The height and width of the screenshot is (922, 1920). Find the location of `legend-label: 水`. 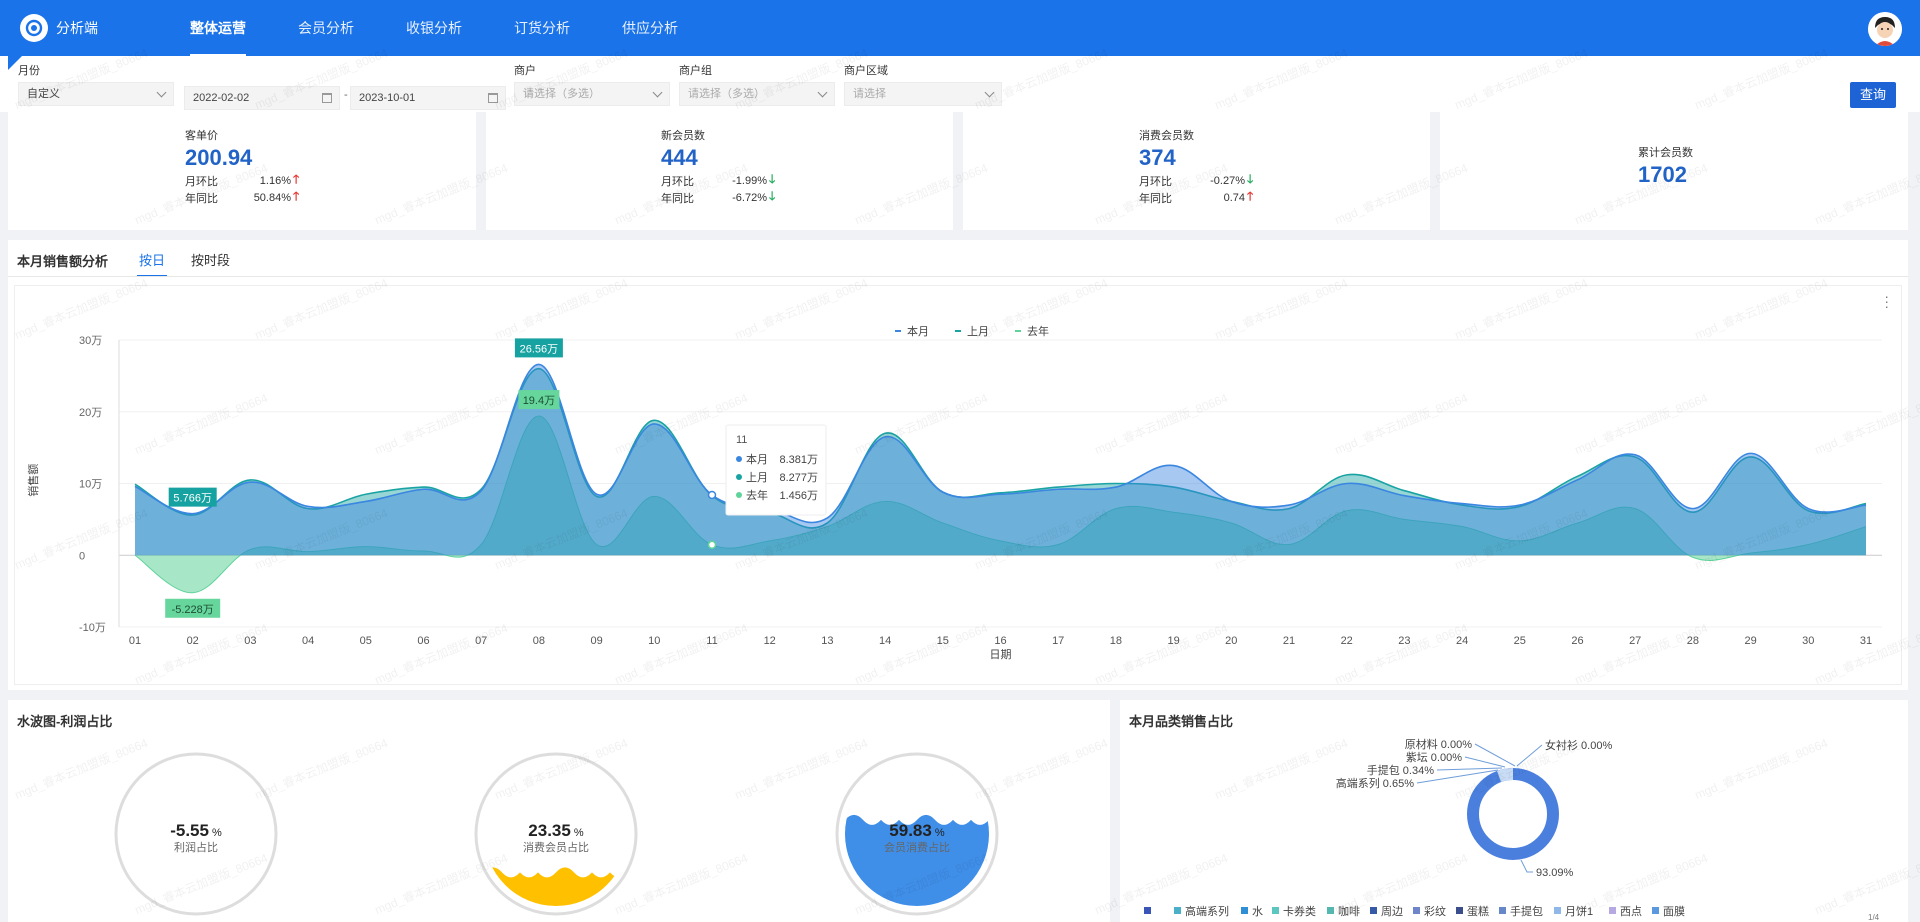

legend-label: 水 is located at coordinates (1257, 911).